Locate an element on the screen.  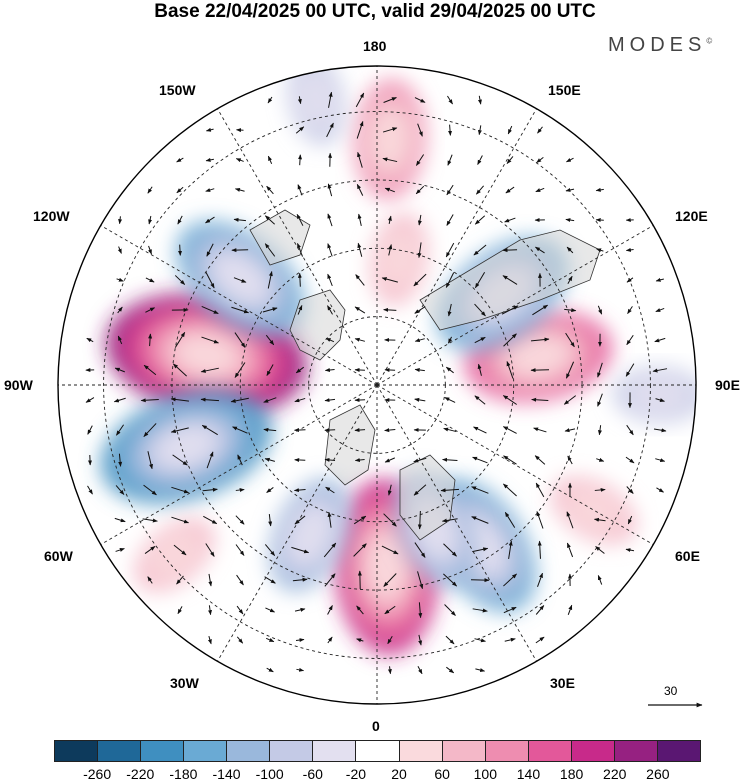
landmass-alaska is located at coordinates (280, 237).